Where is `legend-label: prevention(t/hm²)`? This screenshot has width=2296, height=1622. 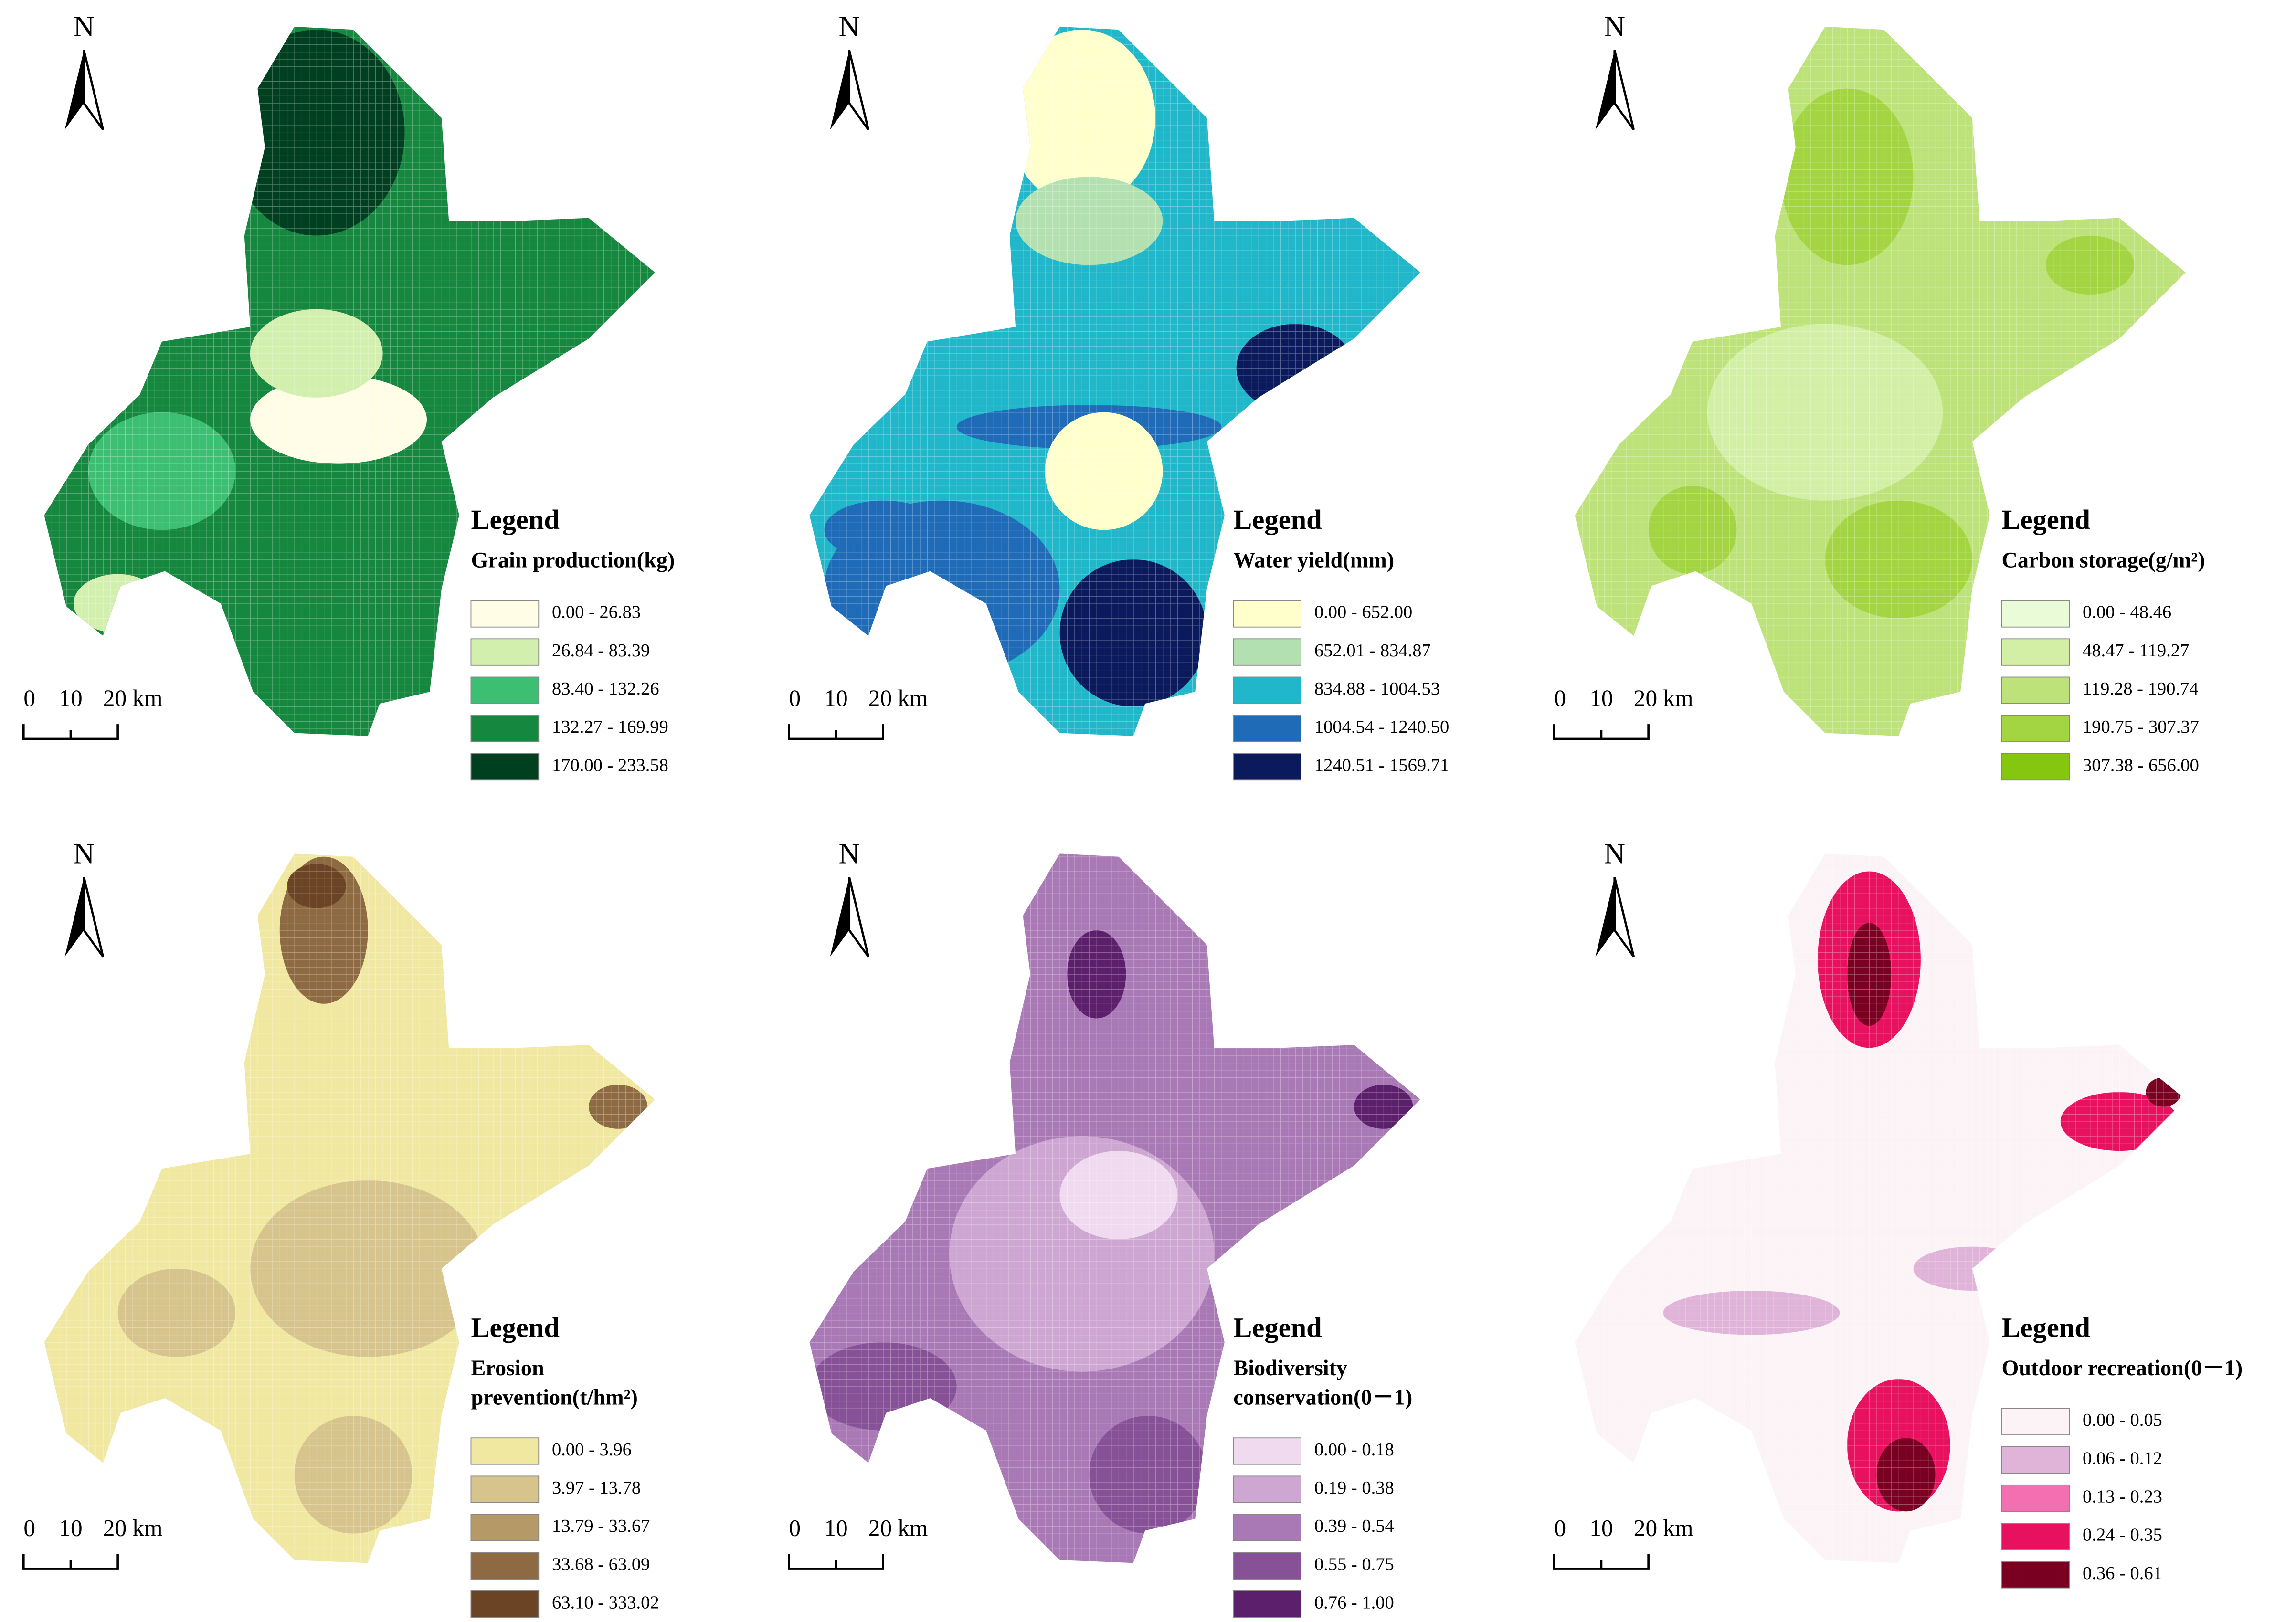
legend-label: prevention(t/hm²) is located at coordinates (554, 1398).